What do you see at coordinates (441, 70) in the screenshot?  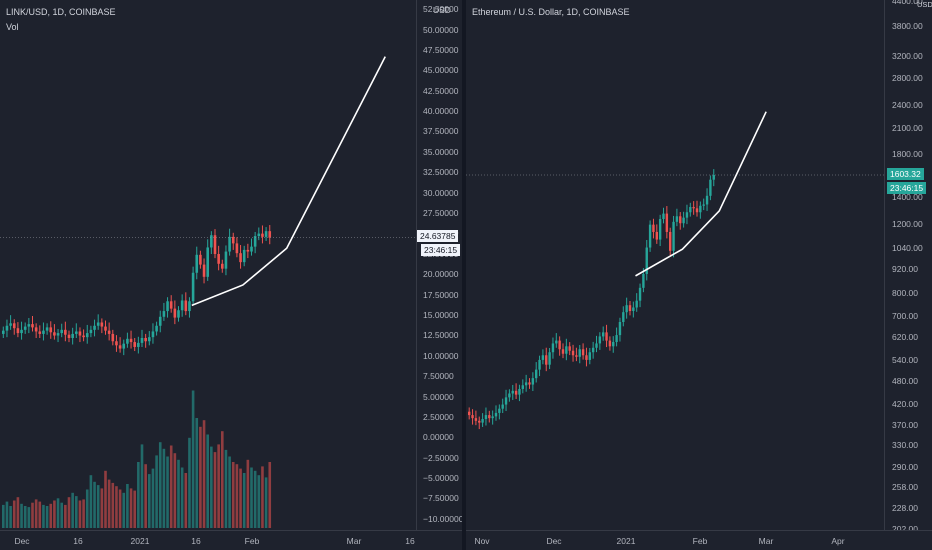 I see `link-y-tick: 45.00000` at bounding box center [441, 70].